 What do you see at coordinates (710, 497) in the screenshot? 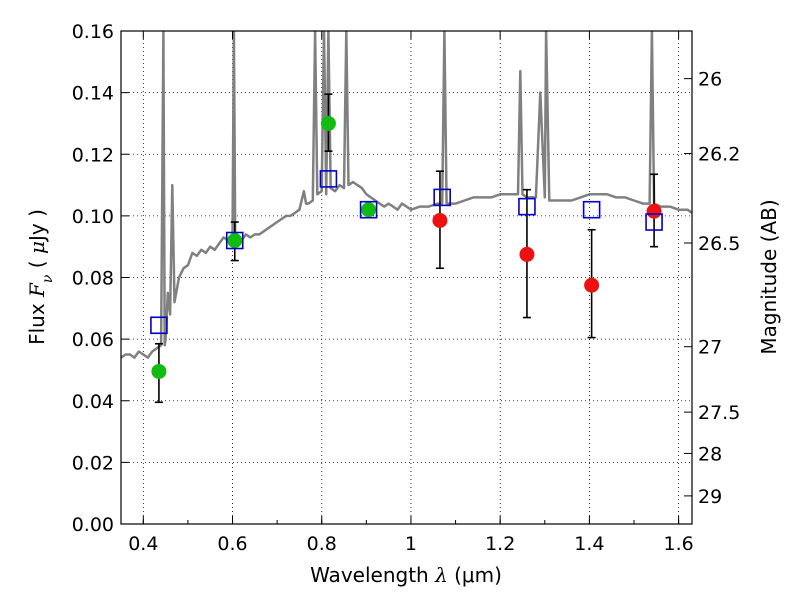
I see `right-tick-label: 29` at bounding box center [710, 497].